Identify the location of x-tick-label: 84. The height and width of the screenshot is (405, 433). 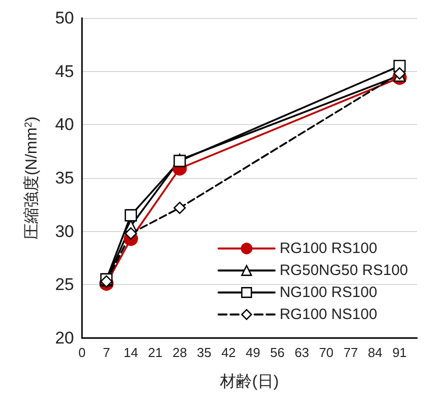
(375, 352).